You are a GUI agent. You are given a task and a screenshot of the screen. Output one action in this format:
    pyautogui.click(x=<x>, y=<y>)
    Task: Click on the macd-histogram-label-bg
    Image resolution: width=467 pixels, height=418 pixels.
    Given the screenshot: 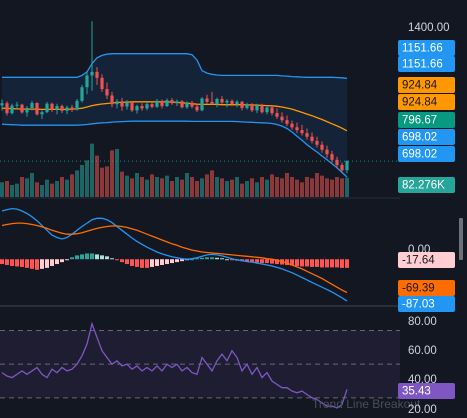 What is the action you would take?
    pyautogui.click(x=426, y=260)
    